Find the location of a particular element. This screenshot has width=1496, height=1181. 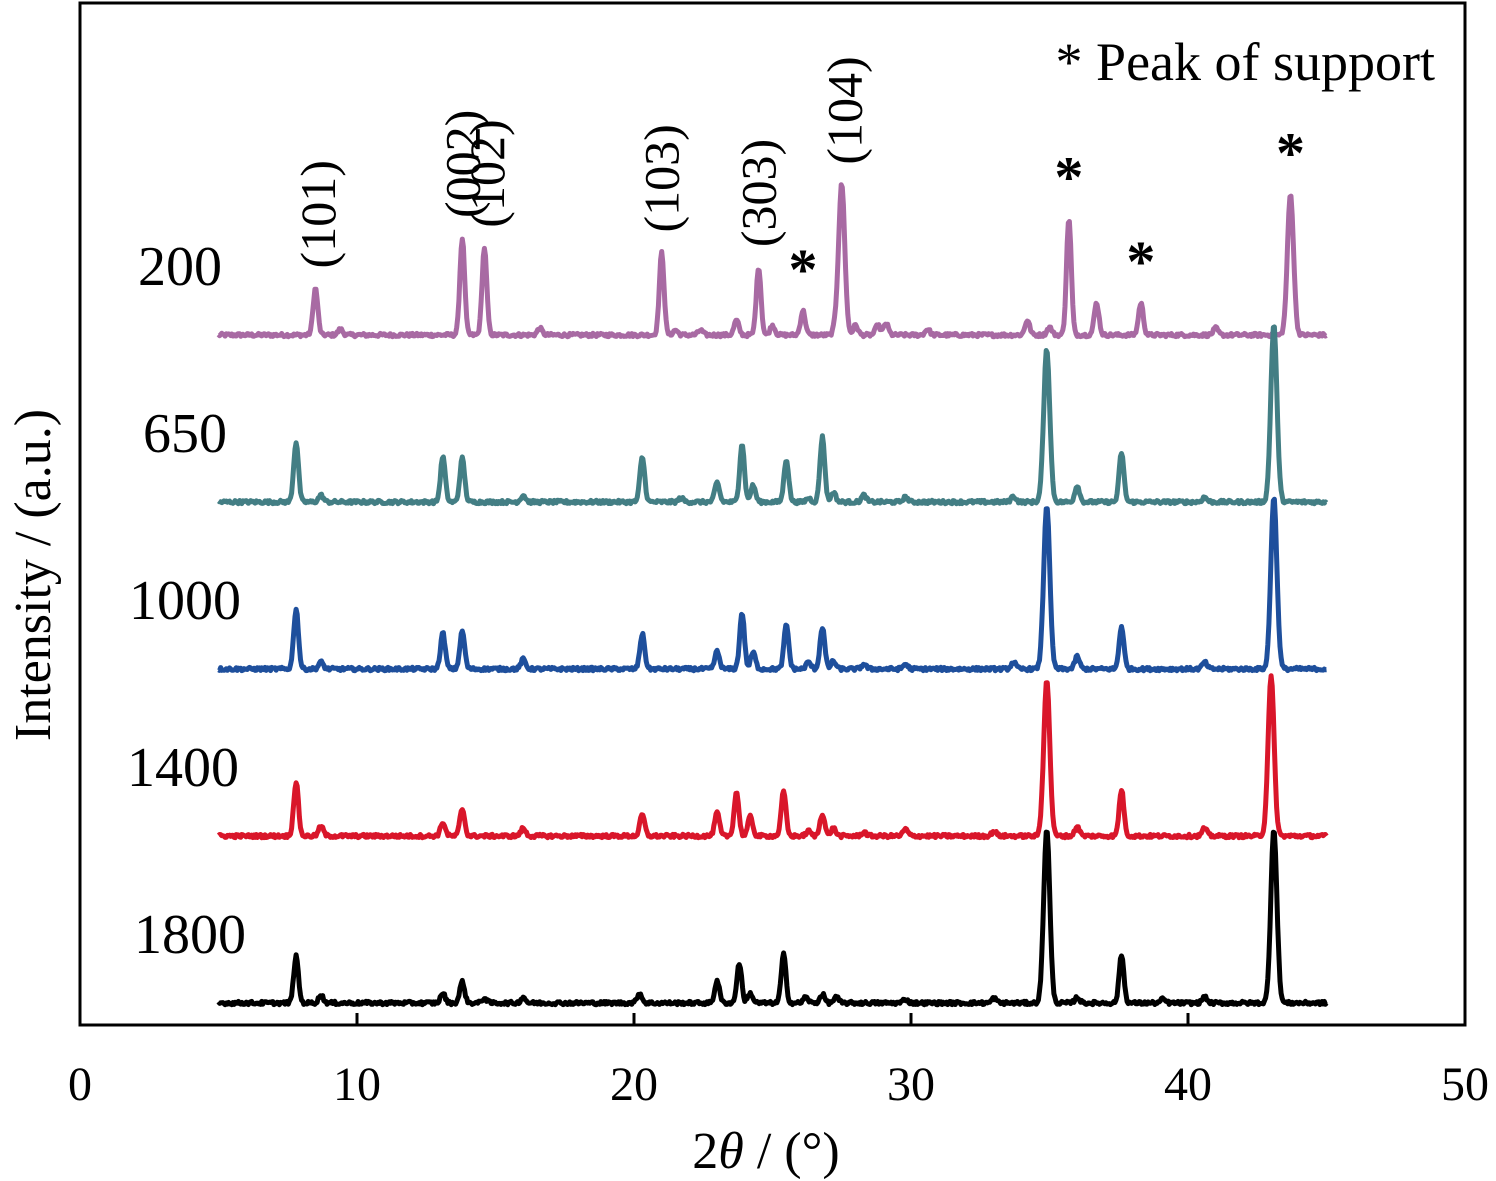

hkl-label: (303) is located at coordinates (759, 193).